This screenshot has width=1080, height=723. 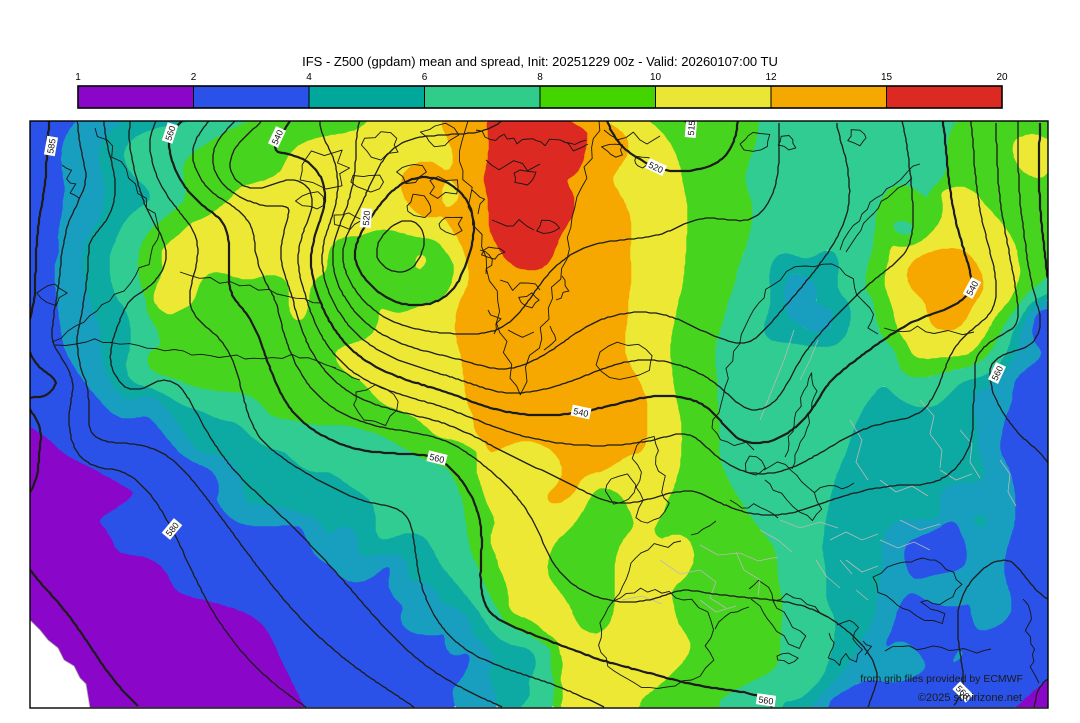 What do you see at coordinates (970, 698) in the screenshot?
I see `svg-text: ©2025 stmirizone.net` at bounding box center [970, 698].